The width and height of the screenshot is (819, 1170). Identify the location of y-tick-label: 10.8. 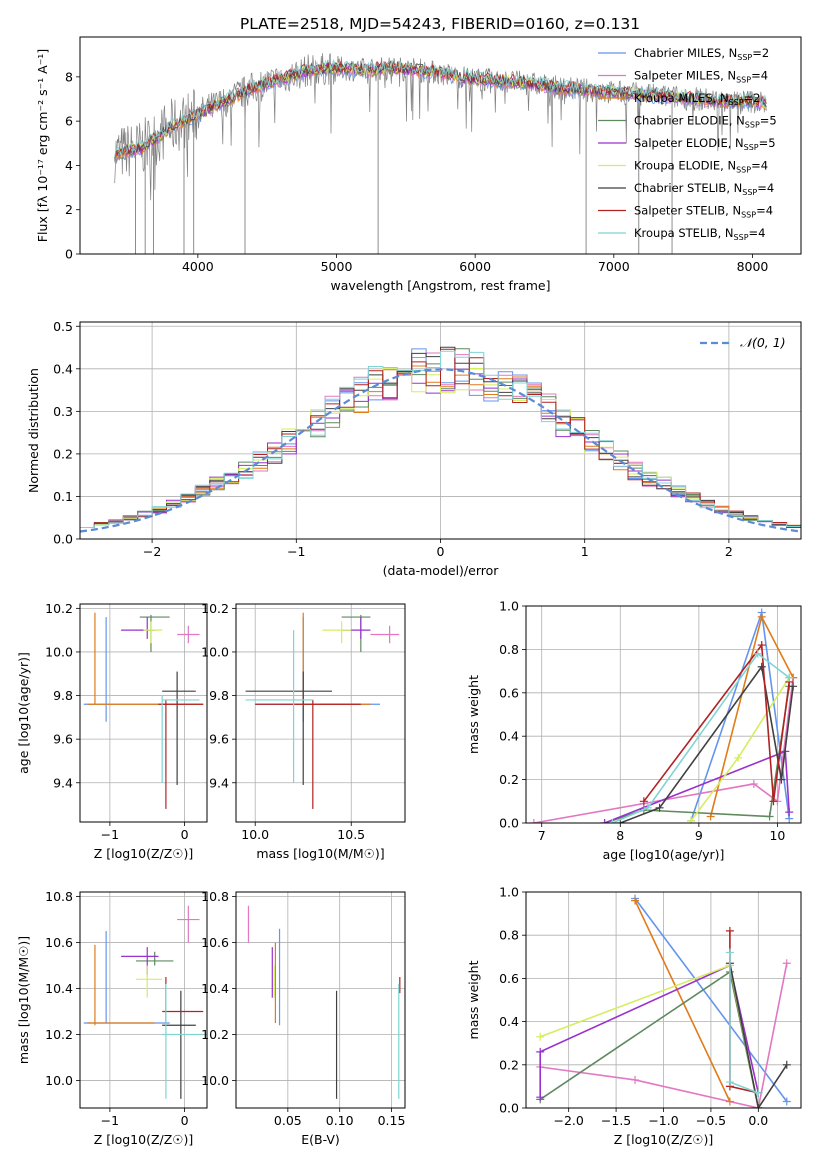
(59, 896).